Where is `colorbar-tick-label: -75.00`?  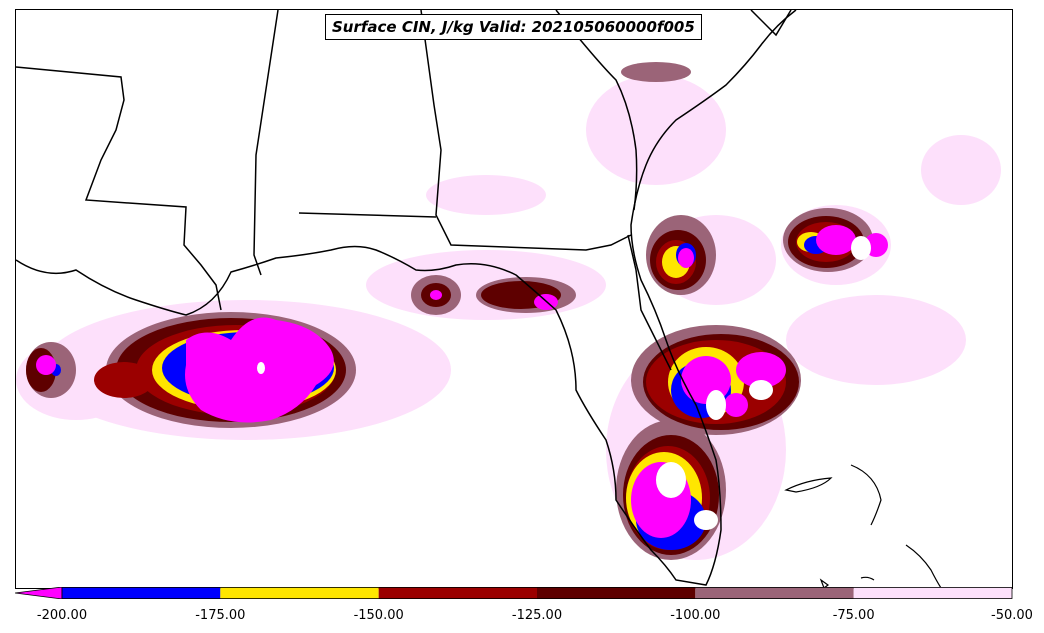 colorbar-tick-label: -75.00 is located at coordinates (853, 615).